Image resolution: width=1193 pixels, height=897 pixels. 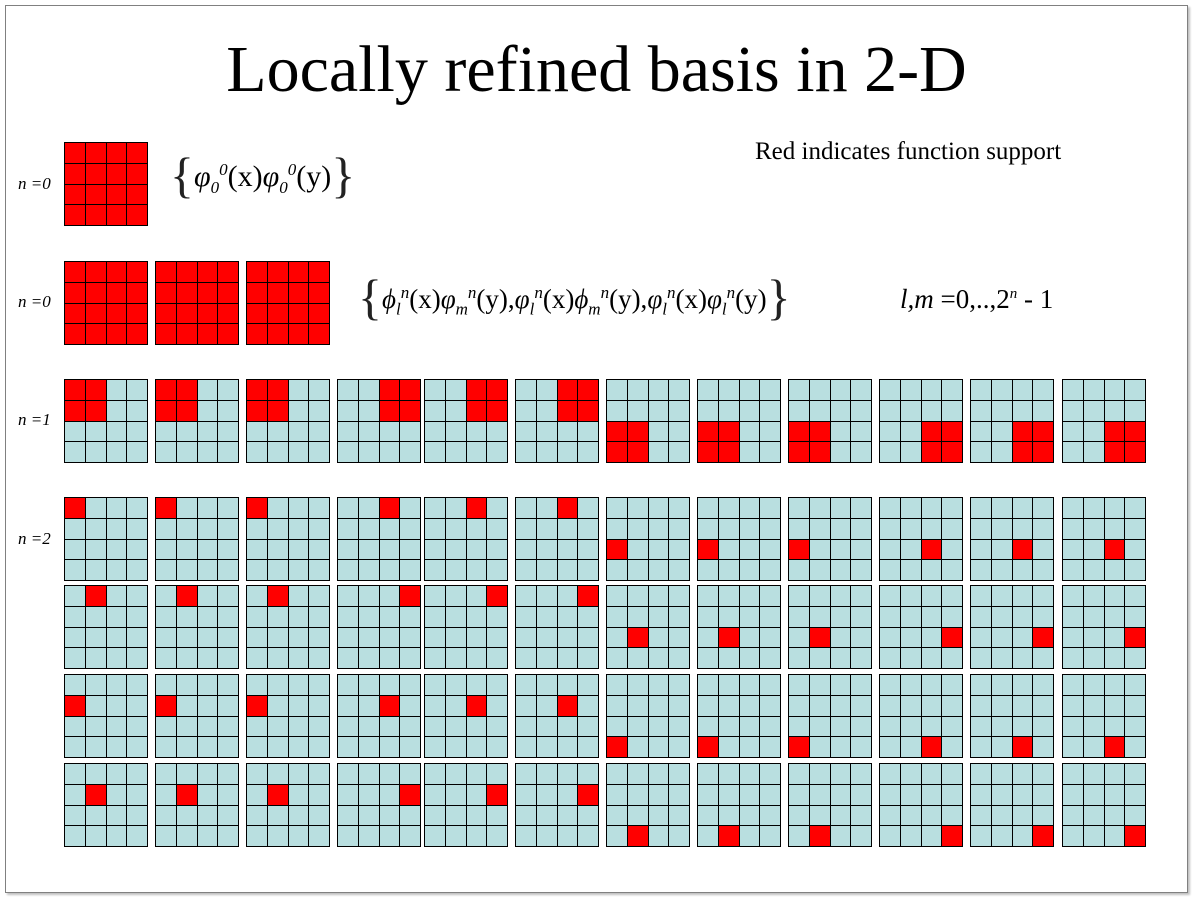 What do you see at coordinates (1035, 299) in the screenshot?
I see `condition-tail: - 1` at bounding box center [1035, 299].